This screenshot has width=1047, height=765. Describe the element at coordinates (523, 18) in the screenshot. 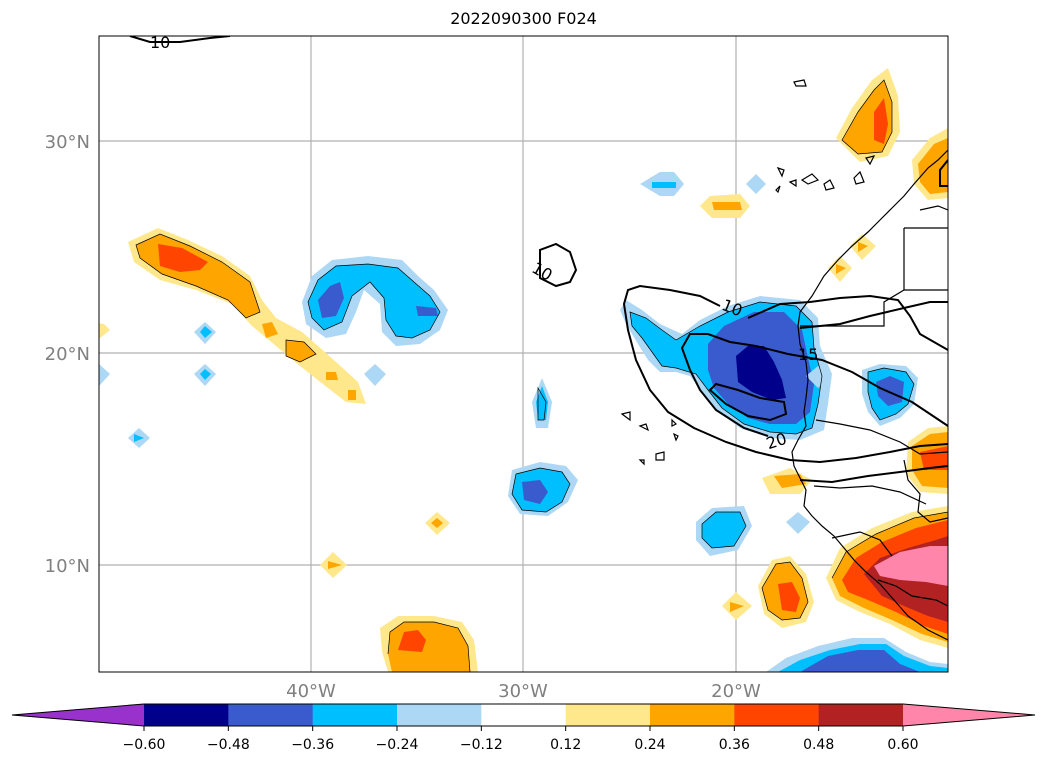

I see `map-title: 2022090300 F024` at that location.